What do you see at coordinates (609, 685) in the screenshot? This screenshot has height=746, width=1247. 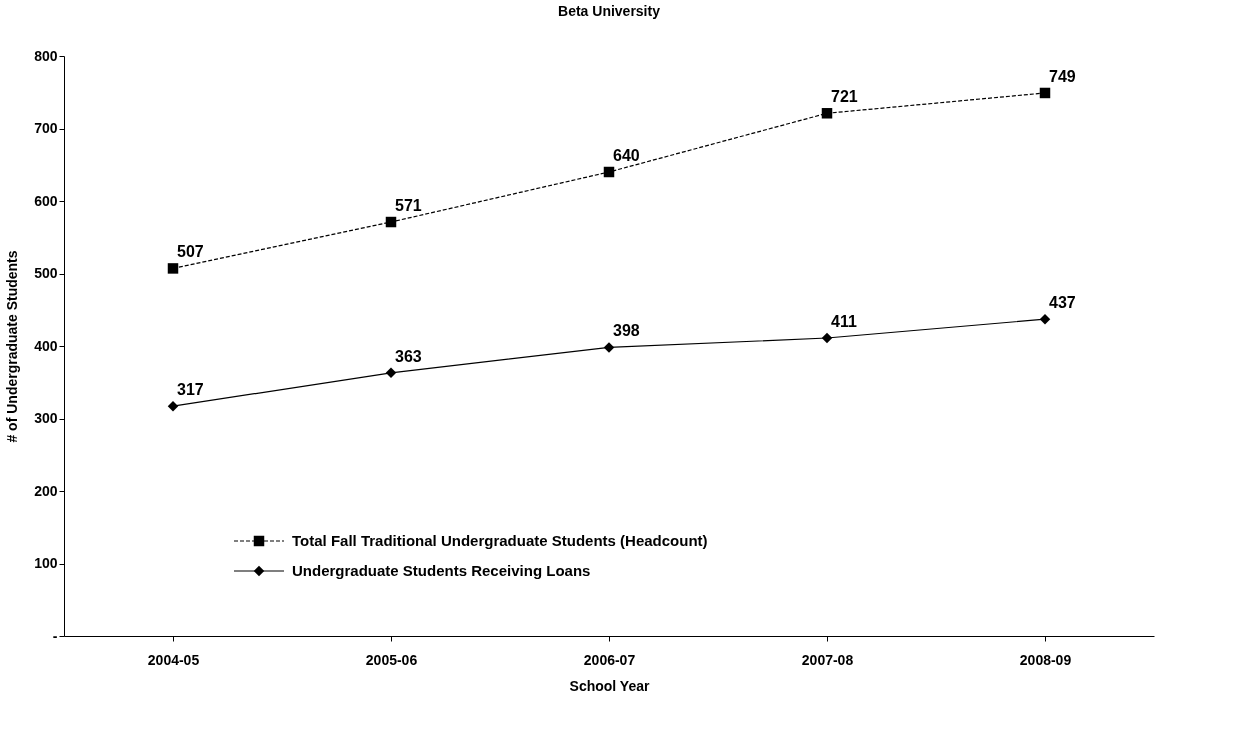 I see `x-axis-title: School Year` at bounding box center [609, 685].